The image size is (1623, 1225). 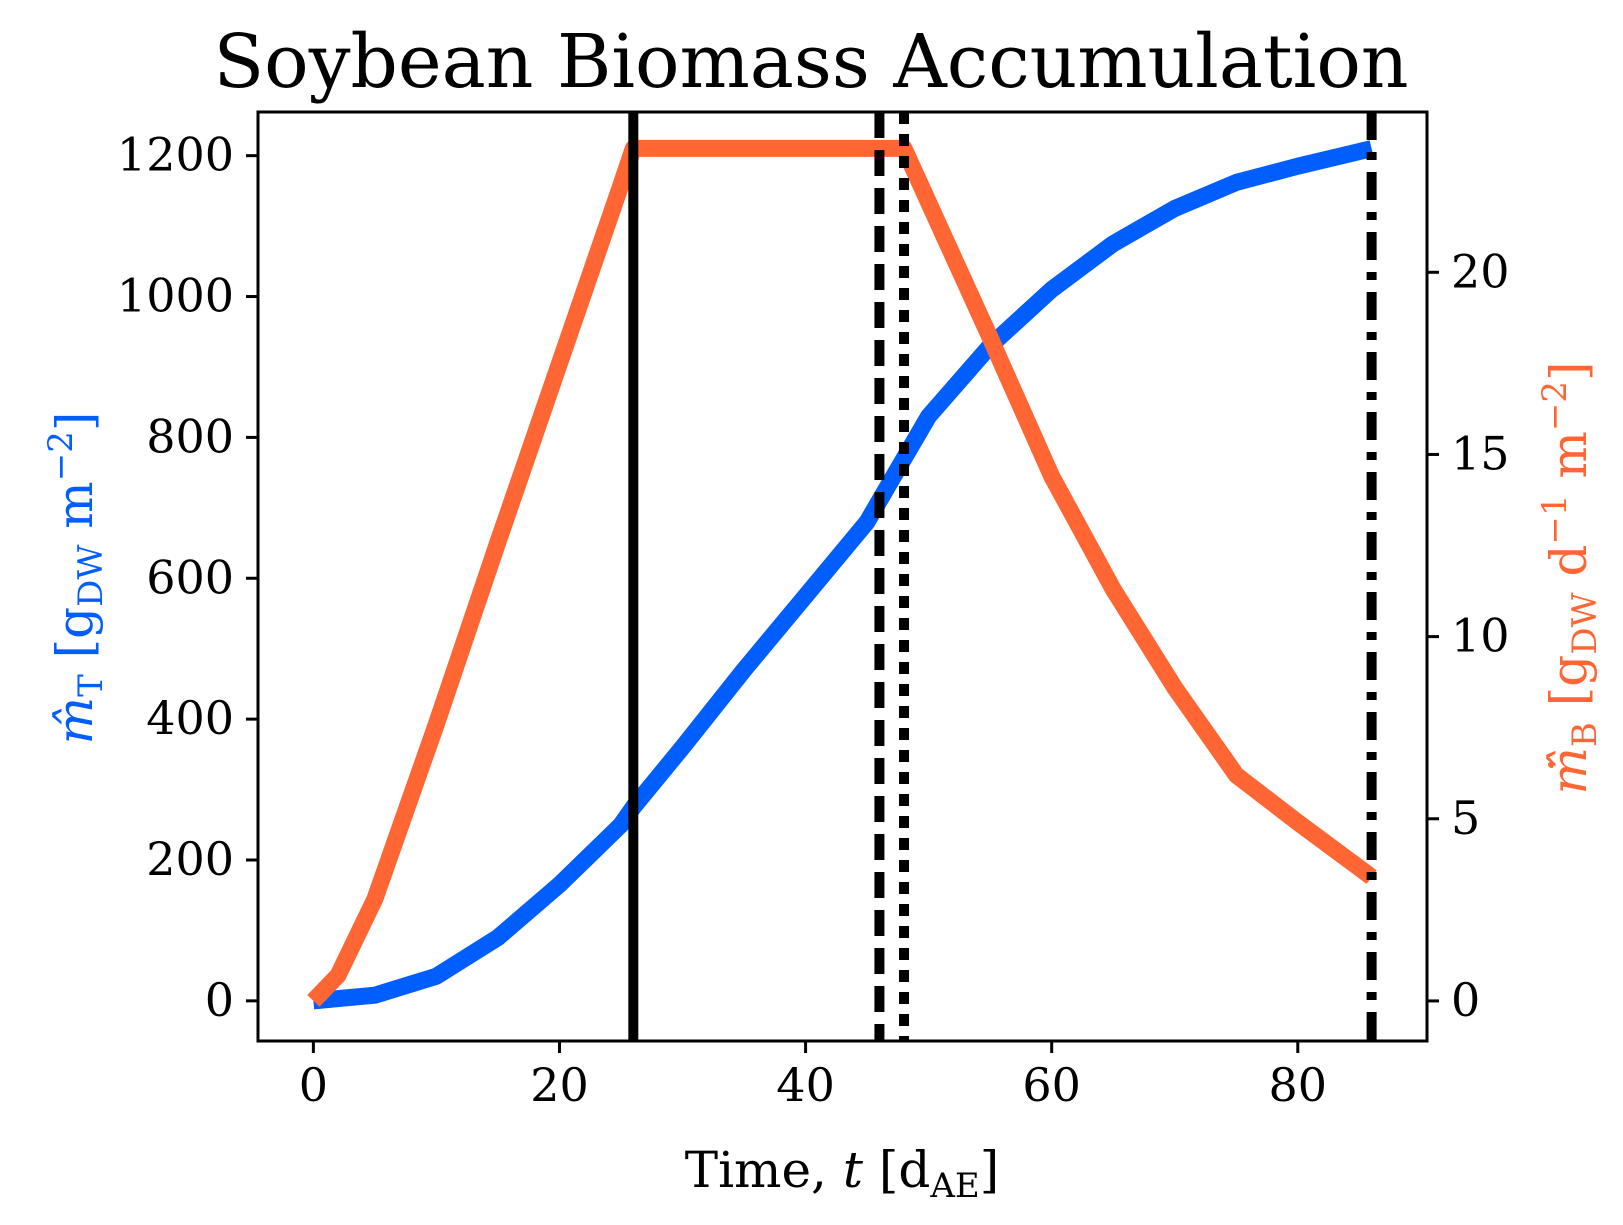 What do you see at coordinates (842, 1173) in the screenshot?
I see `x-axis-label: Time, t [dAE]` at bounding box center [842, 1173].